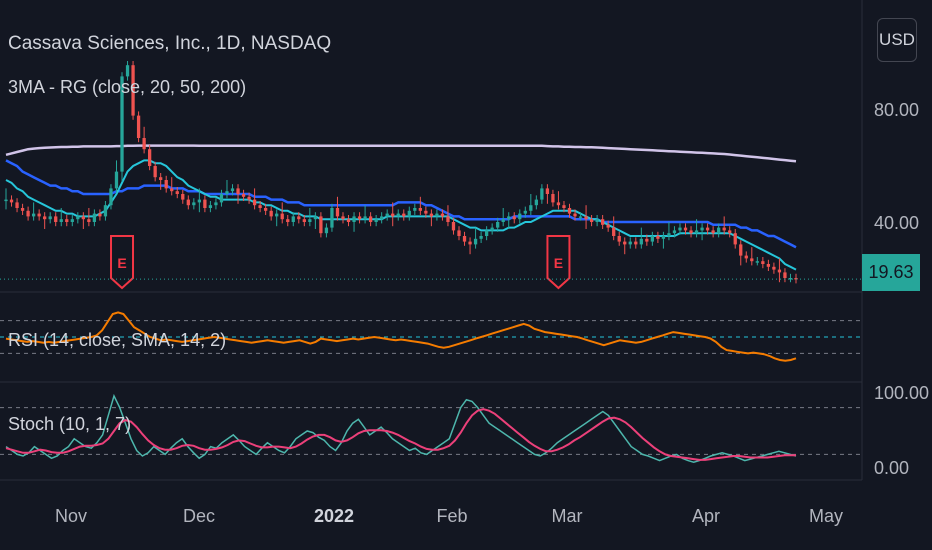 The width and height of the screenshot is (932, 550). I want to click on last-price-badge: 19.63, so click(891, 272).